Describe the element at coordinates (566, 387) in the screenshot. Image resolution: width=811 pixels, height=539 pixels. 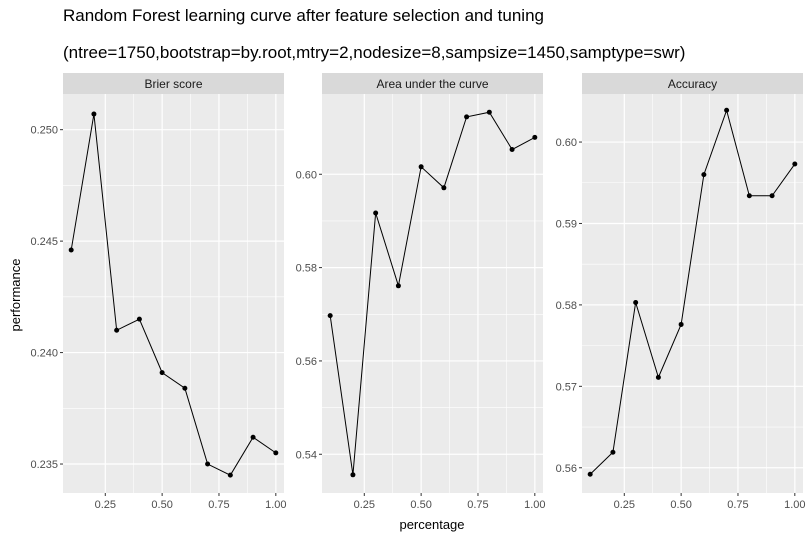
I see `y-tick-label: 0.57` at that location.